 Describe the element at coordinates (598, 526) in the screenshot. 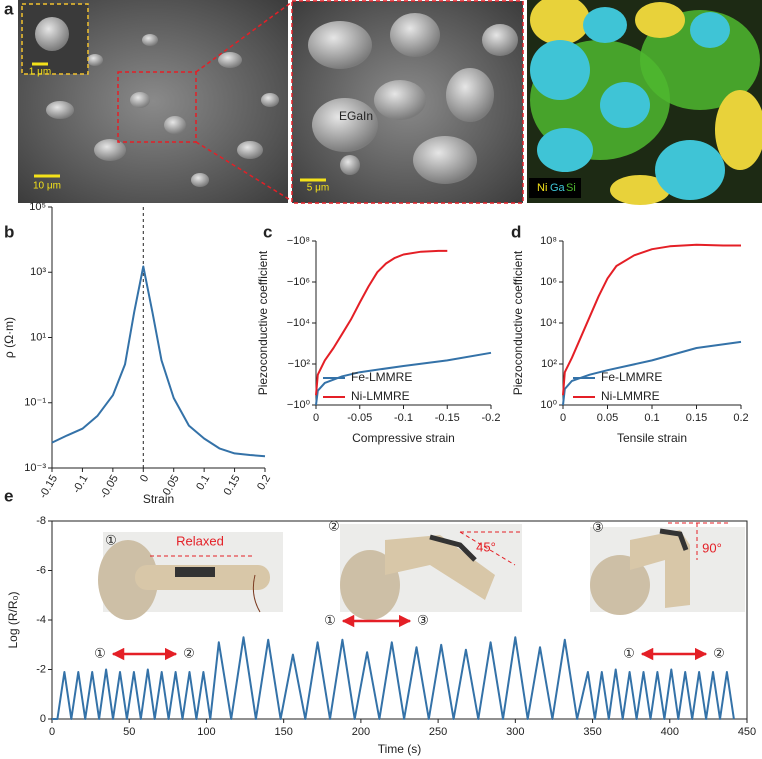

I see `step-label: ③` at that location.